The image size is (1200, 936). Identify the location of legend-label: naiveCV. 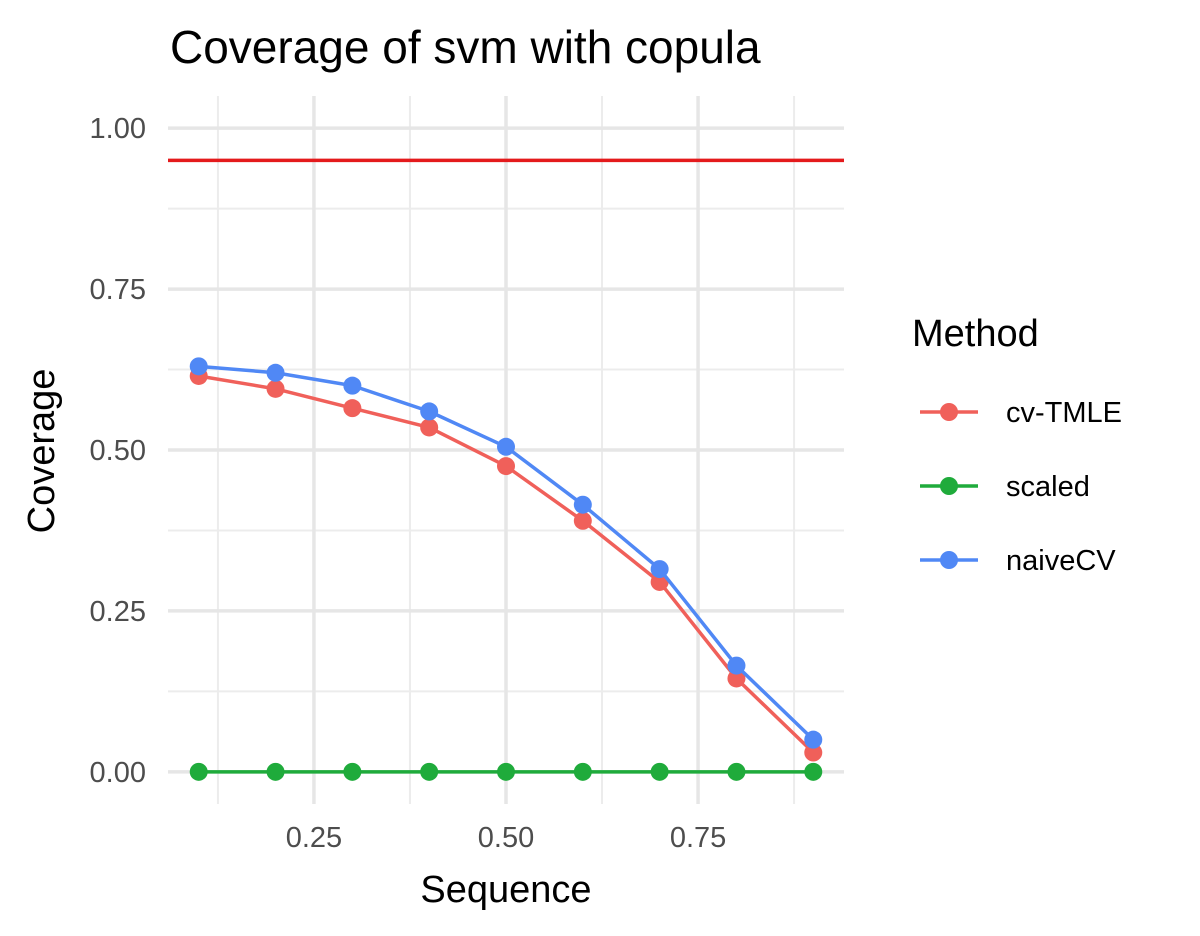
(1061, 561).